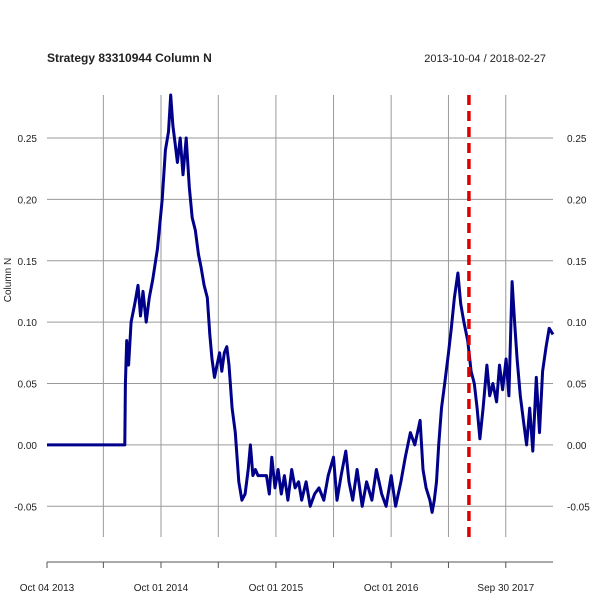 This screenshot has width=600, height=600. What do you see at coordinates (577, 446) in the screenshot?
I see `y-tick-label-right: 0.00` at bounding box center [577, 446].